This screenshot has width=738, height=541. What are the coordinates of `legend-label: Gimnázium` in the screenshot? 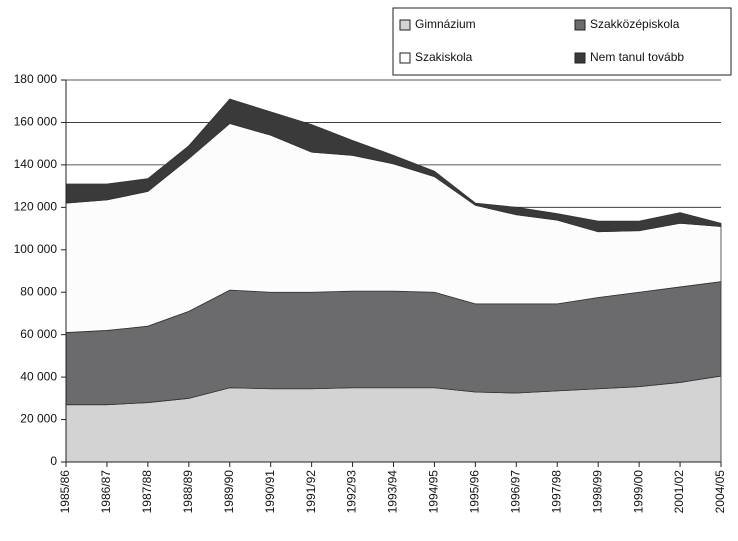 It's located at (445, 24).